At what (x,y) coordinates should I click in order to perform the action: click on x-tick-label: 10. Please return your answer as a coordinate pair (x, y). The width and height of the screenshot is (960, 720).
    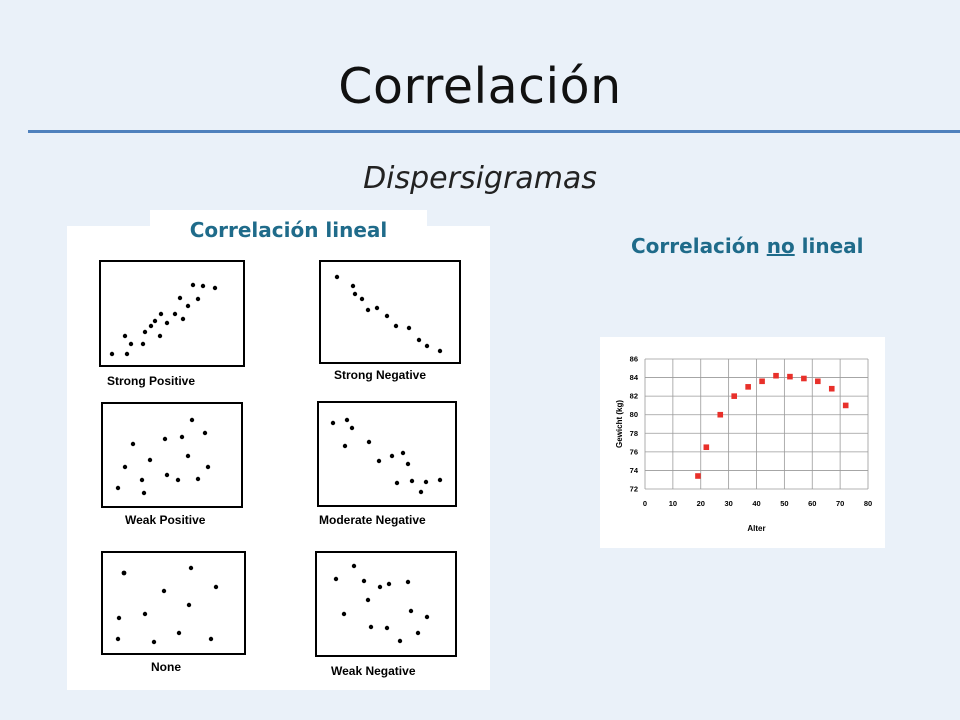
    Looking at the image, I should click on (673, 503).